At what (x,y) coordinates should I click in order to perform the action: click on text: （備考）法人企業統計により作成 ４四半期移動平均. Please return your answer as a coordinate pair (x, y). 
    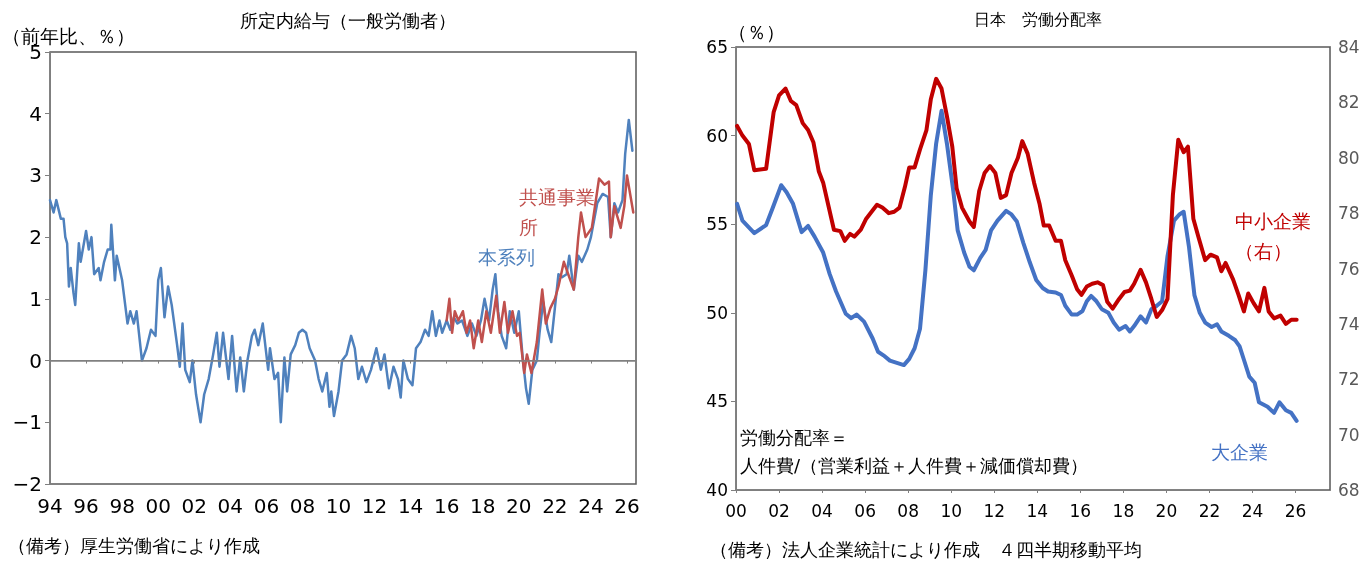
    Looking at the image, I should click on (926, 549).